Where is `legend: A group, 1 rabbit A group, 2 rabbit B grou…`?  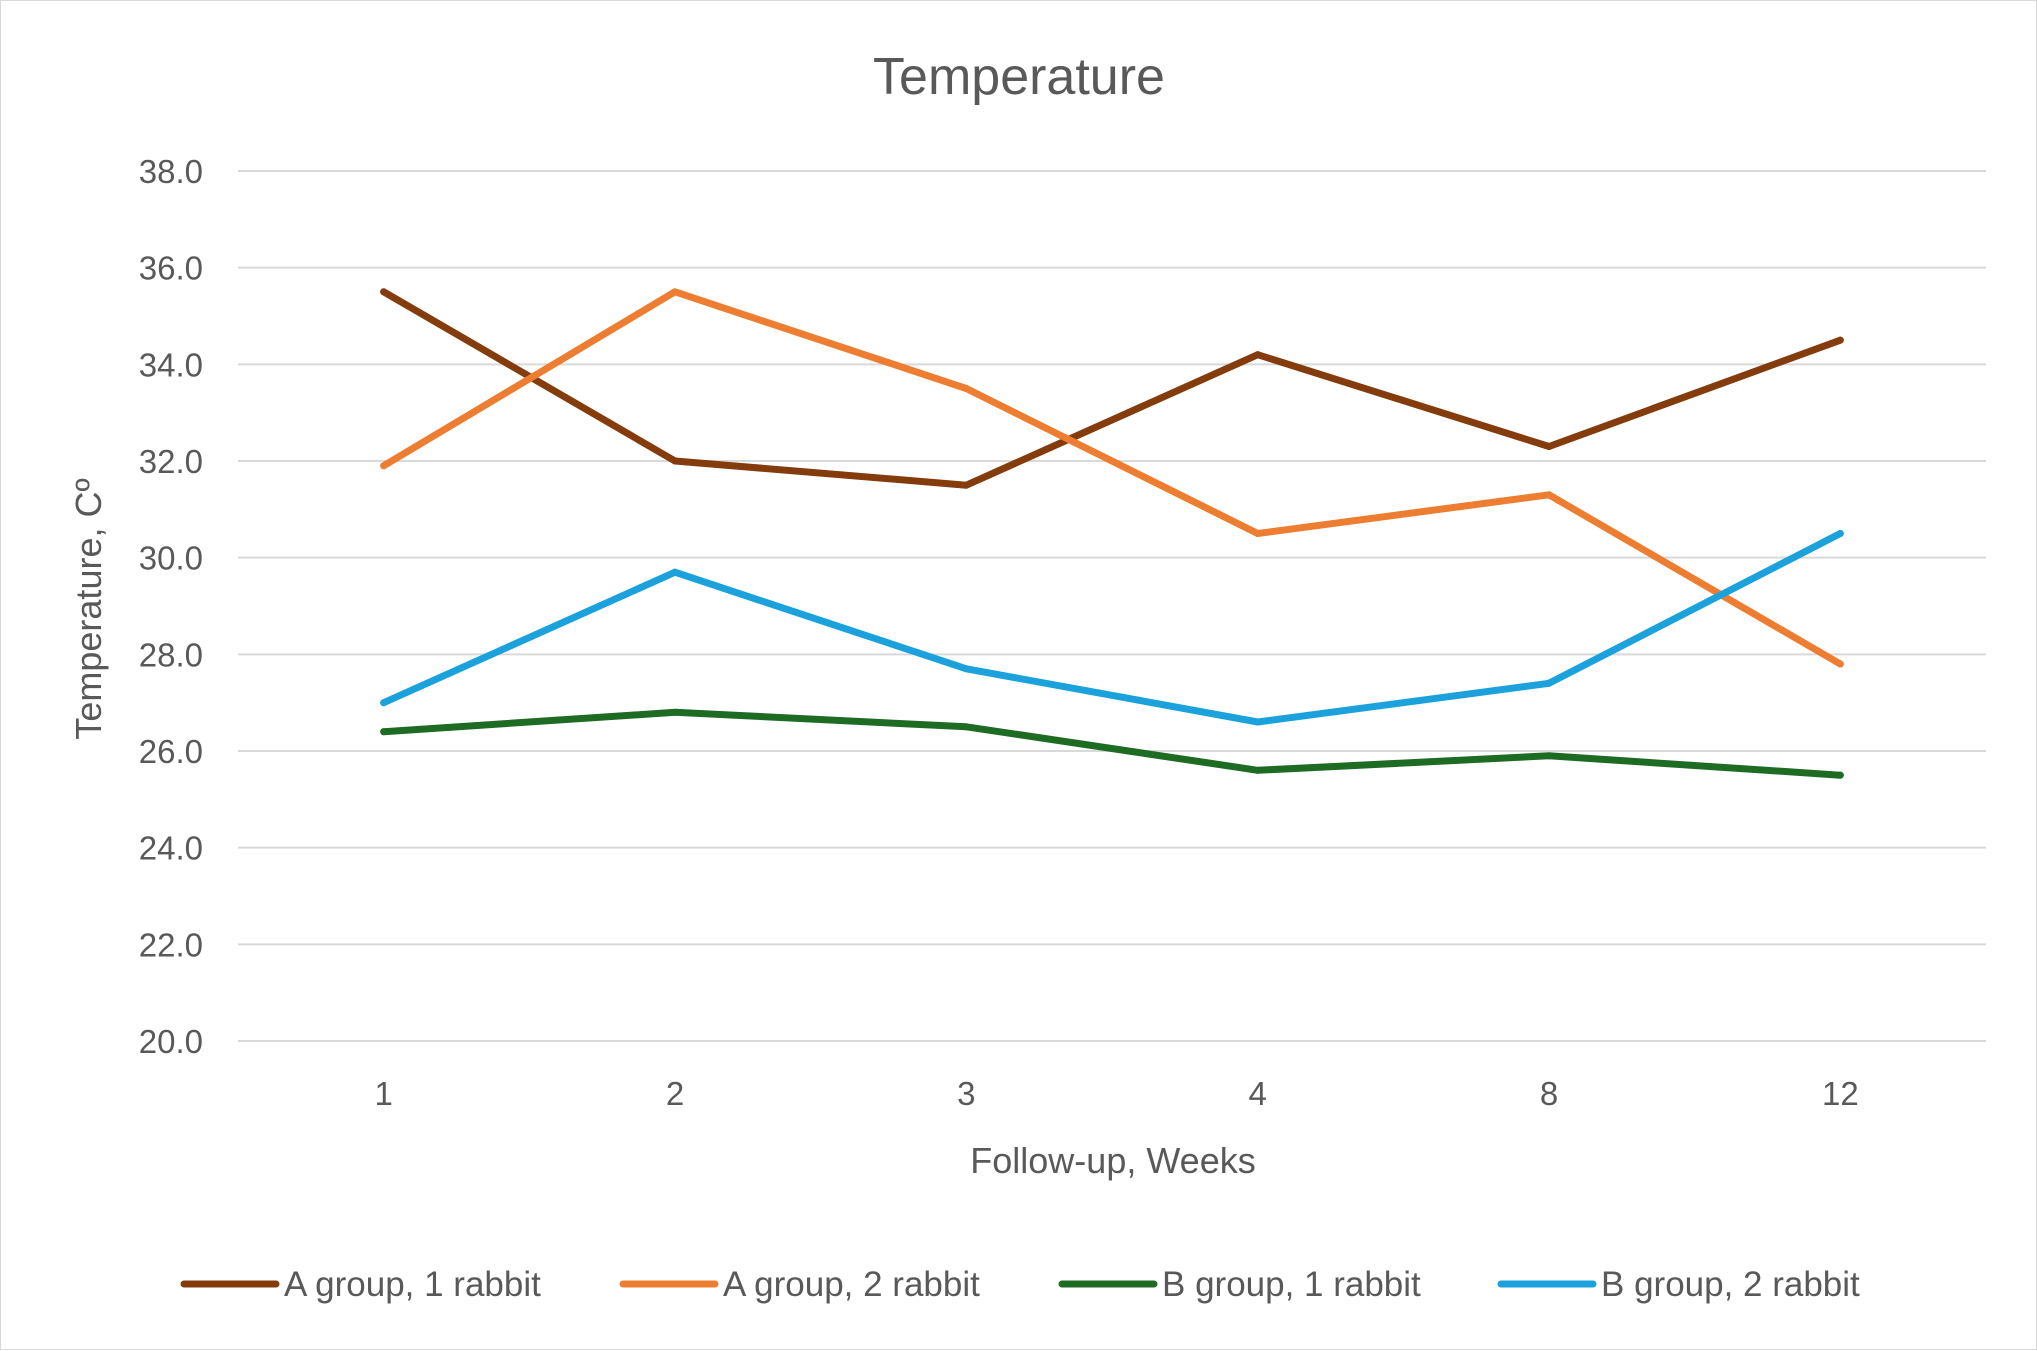
legend: A group, 1 rabbit A group, 2 rabbit B grou… is located at coordinates (1020, 1284).